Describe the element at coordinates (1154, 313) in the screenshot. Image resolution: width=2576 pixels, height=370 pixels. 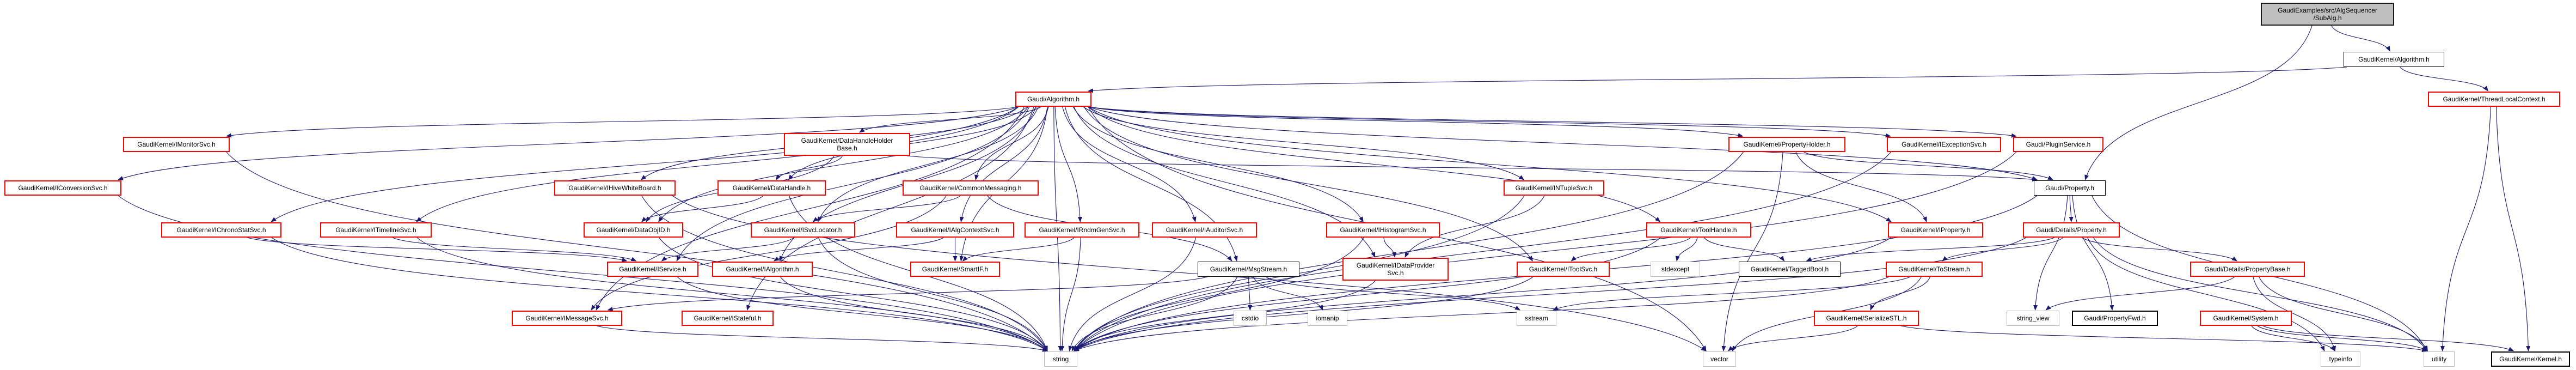
I see `include-edge-msgstream-string` at that location.